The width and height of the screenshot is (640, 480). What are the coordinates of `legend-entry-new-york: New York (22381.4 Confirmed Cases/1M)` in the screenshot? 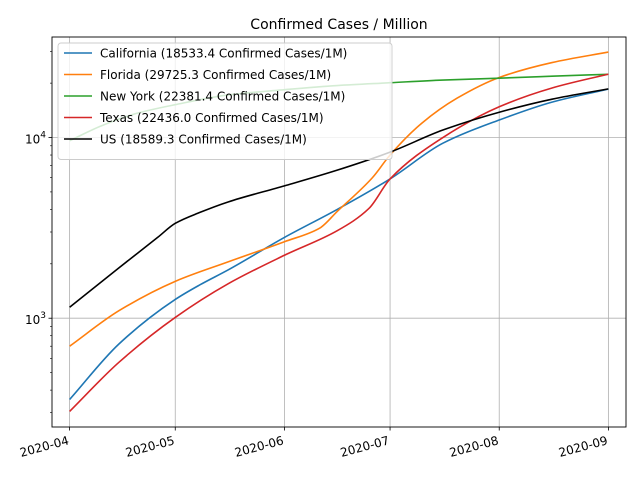 It's located at (222, 97).